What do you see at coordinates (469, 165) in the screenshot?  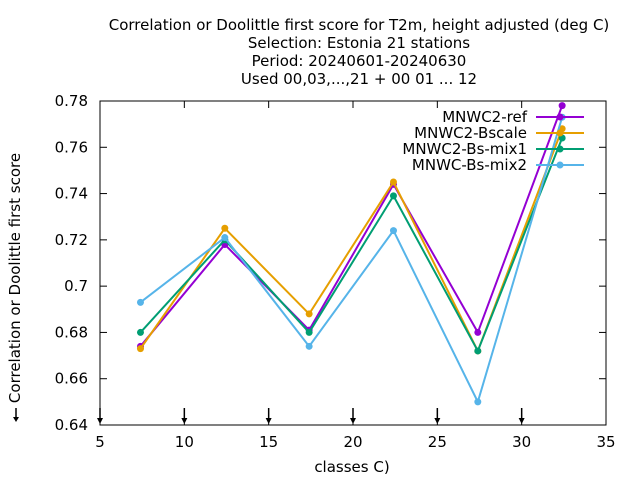 I see `legend-label: MNWC-Bs-mix2` at bounding box center [469, 165].